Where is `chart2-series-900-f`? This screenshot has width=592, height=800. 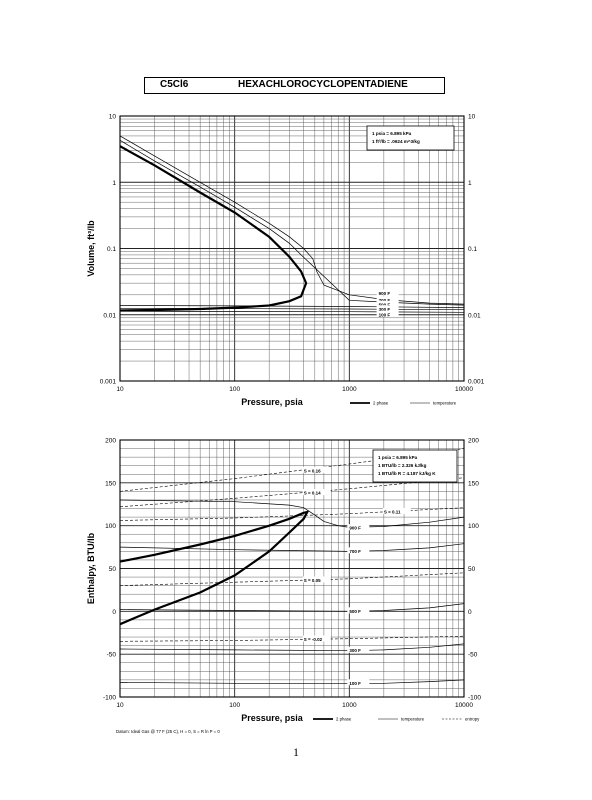
chart2-series-900-f is located at coordinates (292, 513).